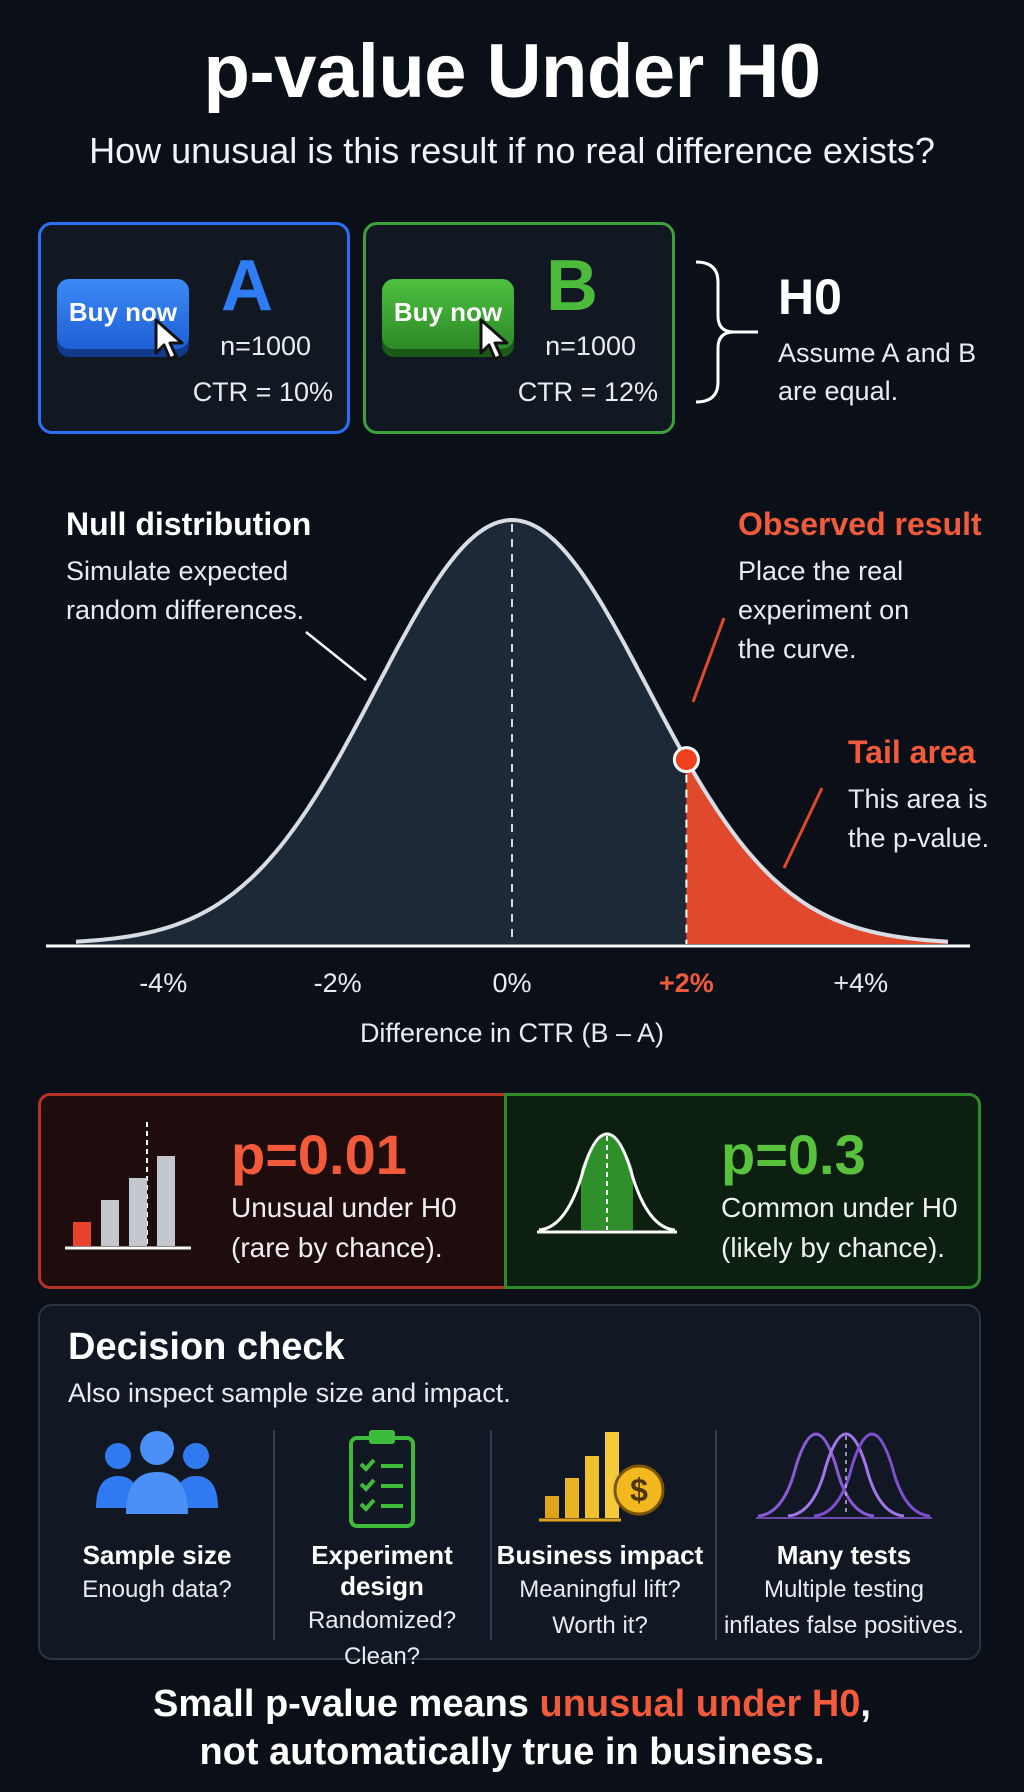 Image resolution: width=1024 pixels, height=1792 pixels. Describe the element at coordinates (844, 1625) in the screenshot. I see `decision-item-text: inflates false positives.` at that location.